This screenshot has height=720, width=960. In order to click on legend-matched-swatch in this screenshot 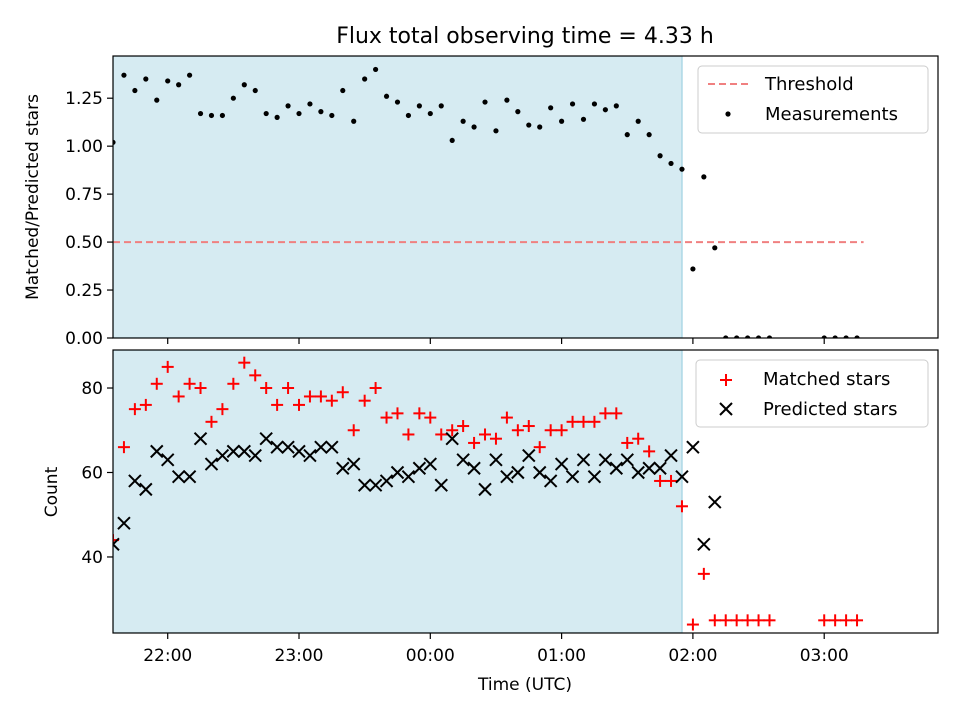, I will do `click(726, 380)`.